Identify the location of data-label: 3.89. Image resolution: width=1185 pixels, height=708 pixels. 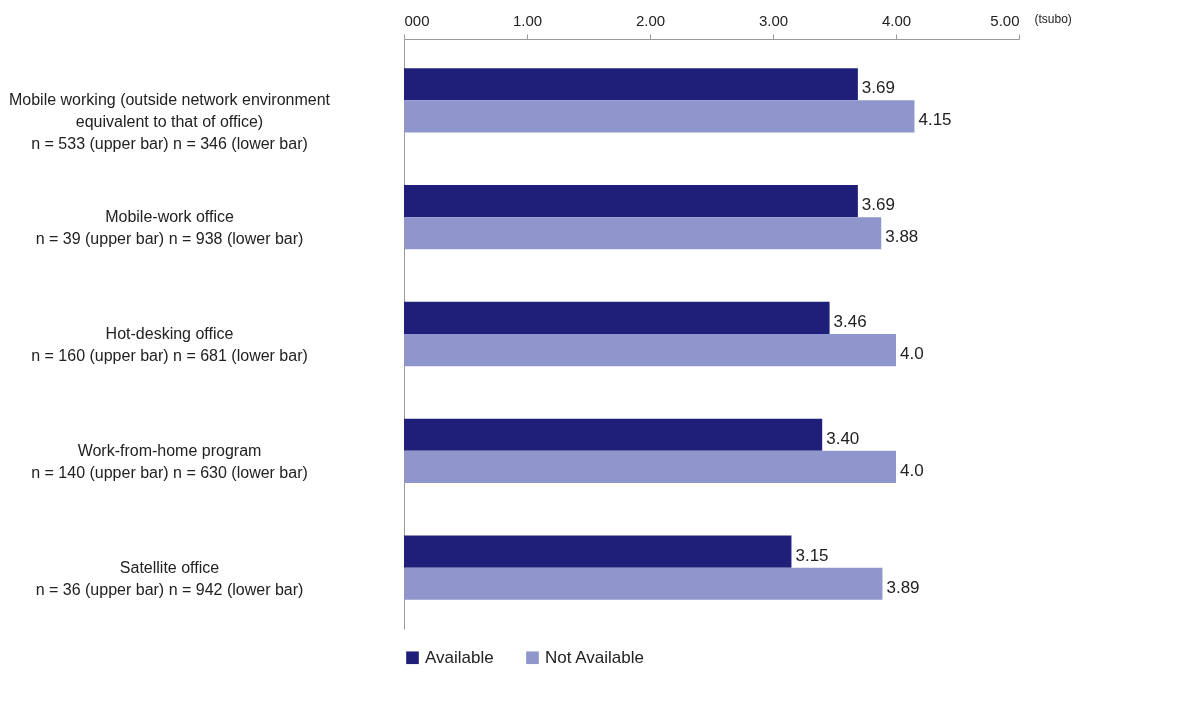
(903, 587).